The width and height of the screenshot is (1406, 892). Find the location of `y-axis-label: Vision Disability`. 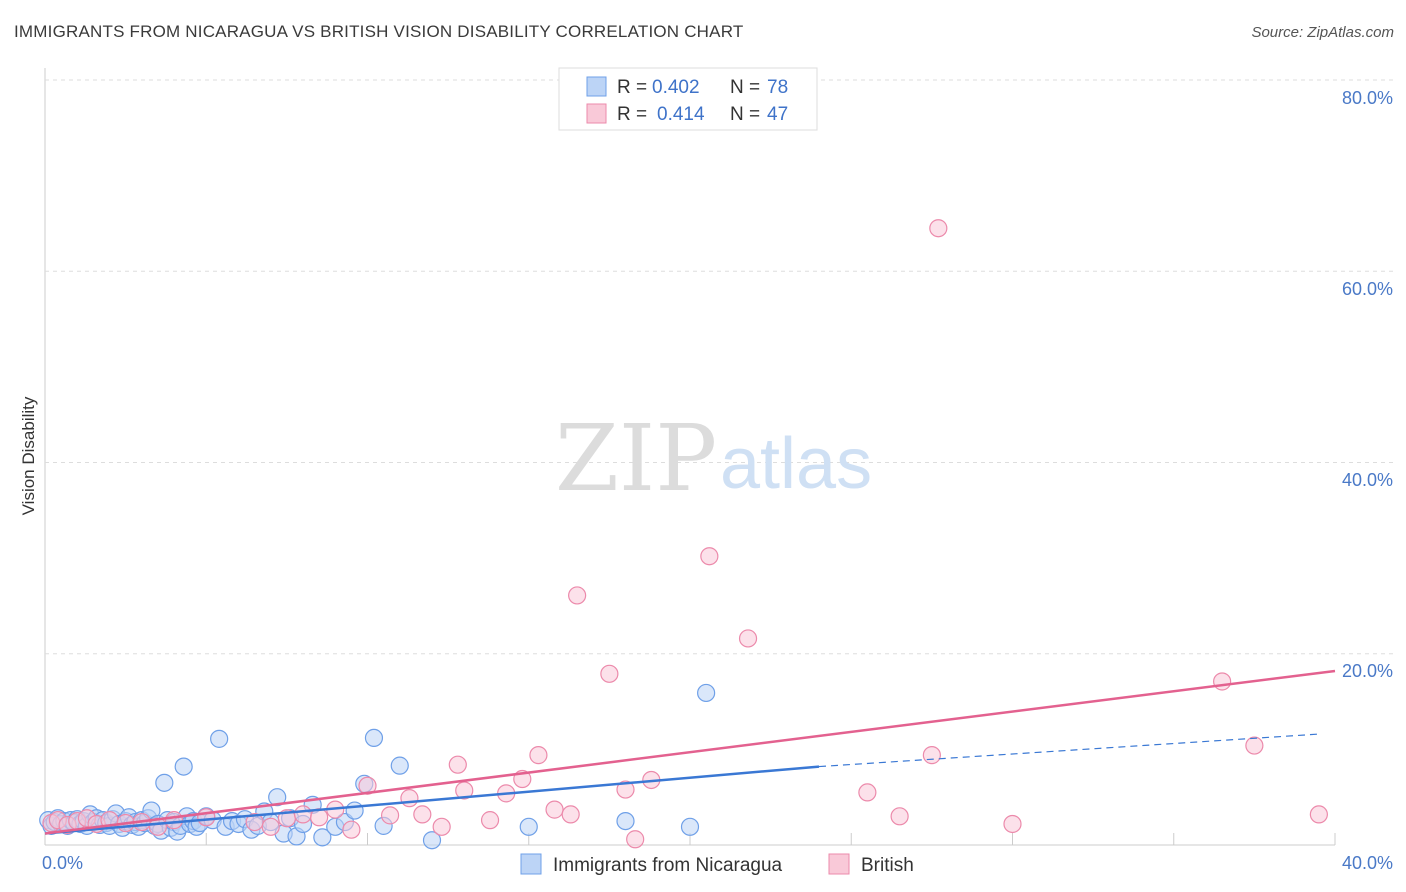

y-axis-label: Vision Disability is located at coordinates (28, 455).